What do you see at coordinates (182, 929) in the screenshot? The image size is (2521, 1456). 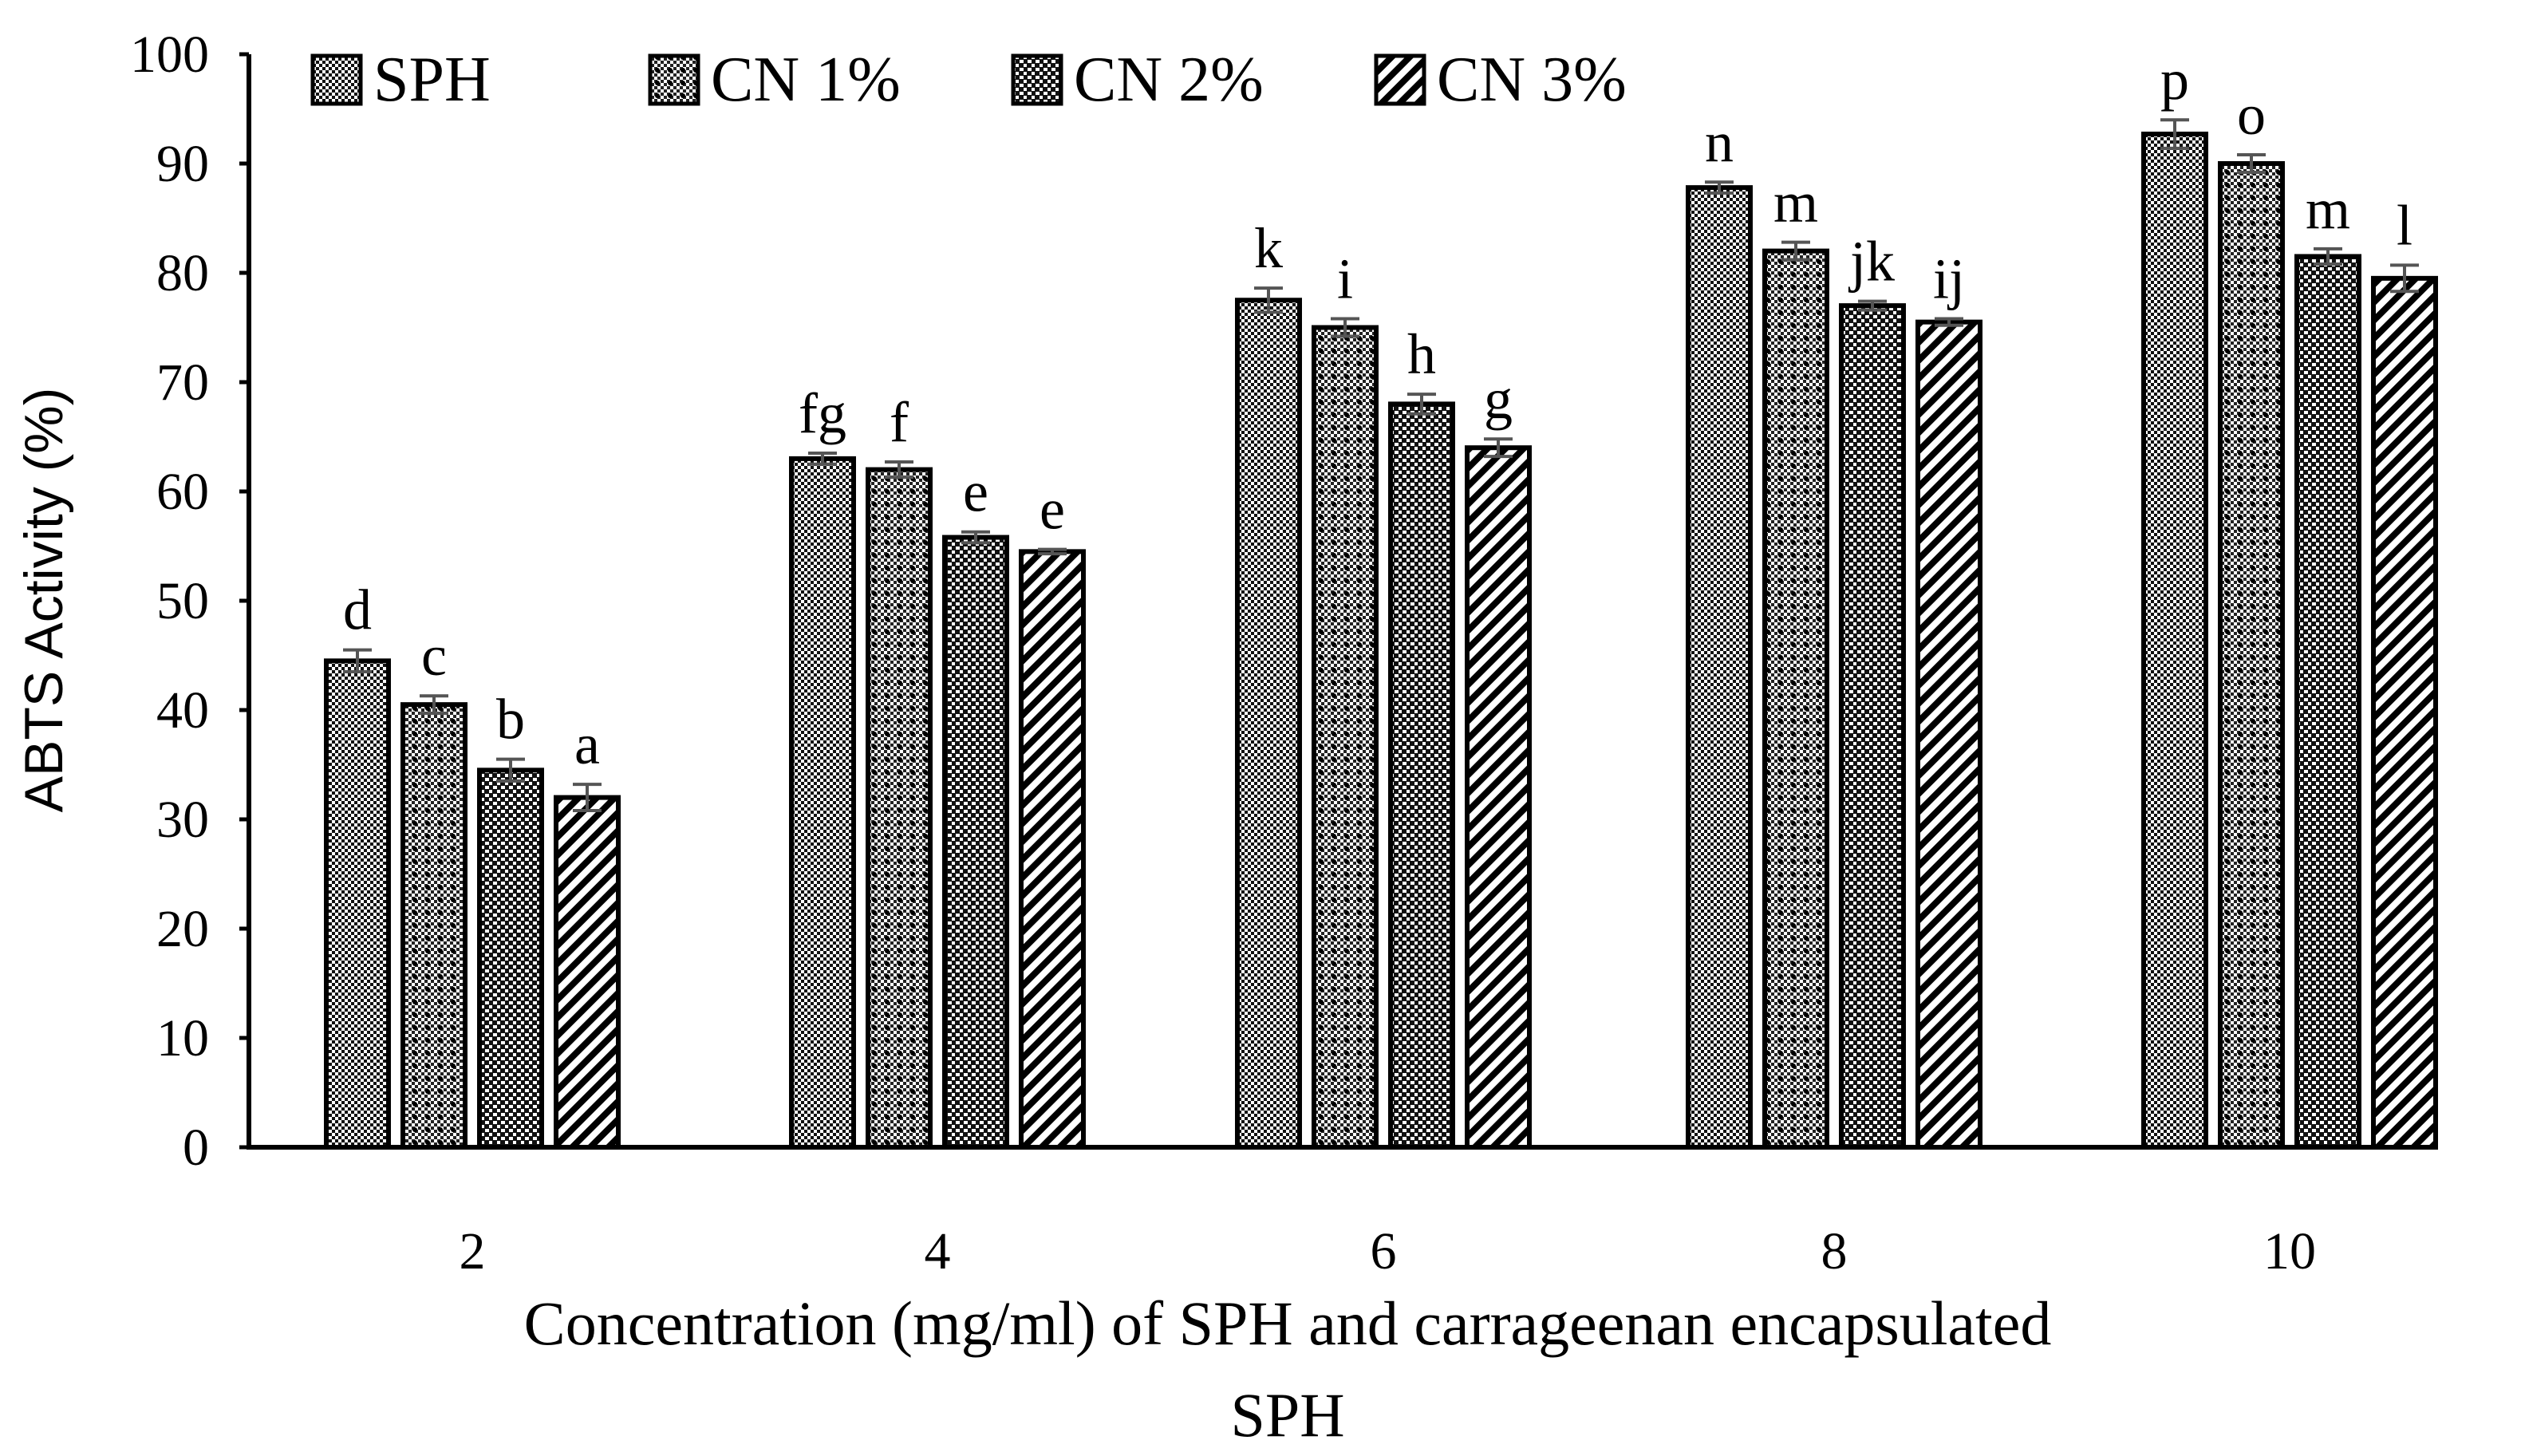 I see `y-tick-label: 20` at bounding box center [182, 929].